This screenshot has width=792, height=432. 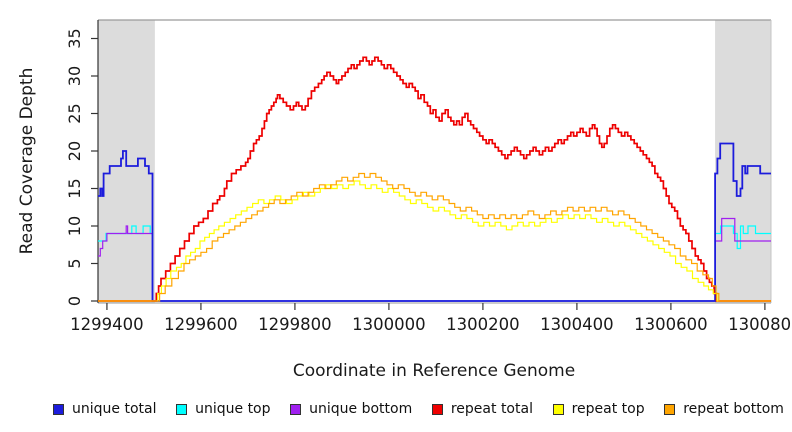 I want to click on legend-label: repeat top, so click(x=608, y=409).